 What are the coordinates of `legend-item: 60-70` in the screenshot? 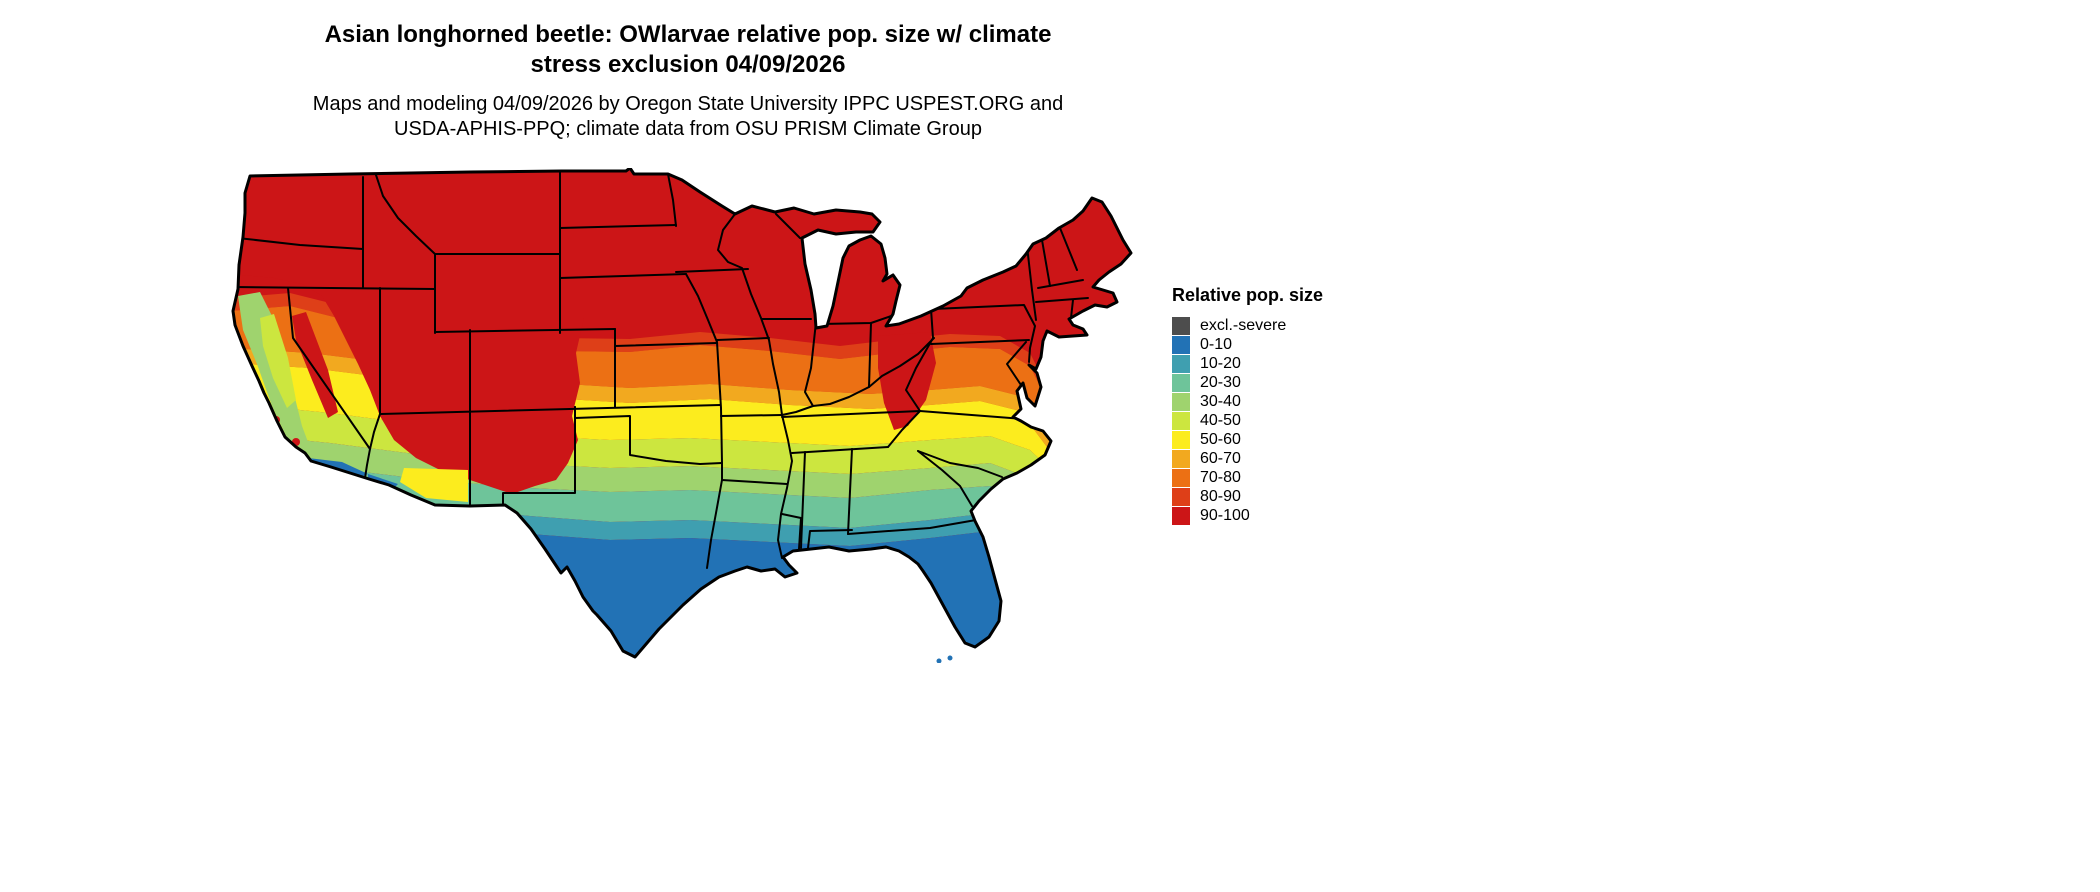 It's located at (1247, 458).